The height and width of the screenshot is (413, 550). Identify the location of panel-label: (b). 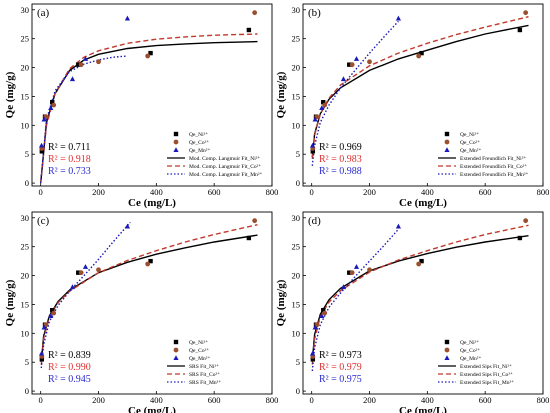
(314, 13).